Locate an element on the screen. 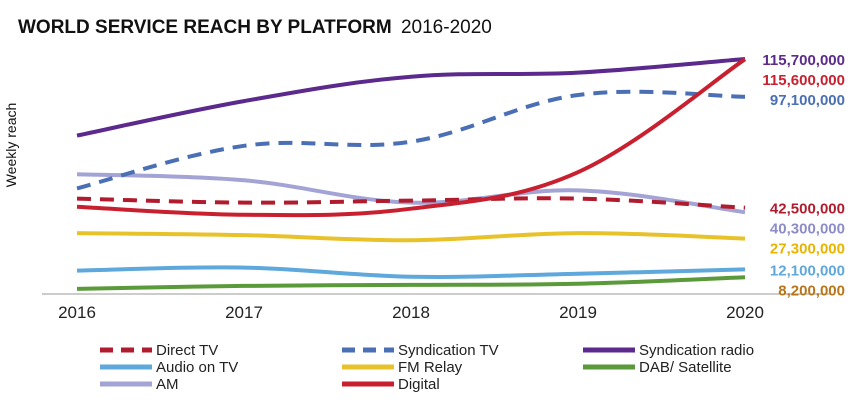 The height and width of the screenshot is (406, 850). legend-label-syndication-radio: Syndication radio is located at coordinates (696, 350).